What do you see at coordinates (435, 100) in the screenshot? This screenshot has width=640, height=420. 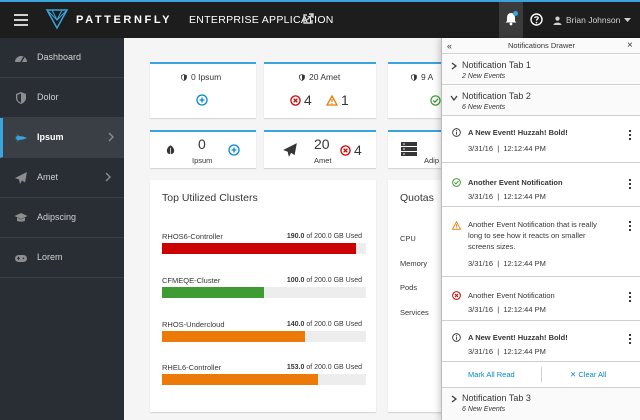 I see `success-circle-icon` at bounding box center [435, 100].